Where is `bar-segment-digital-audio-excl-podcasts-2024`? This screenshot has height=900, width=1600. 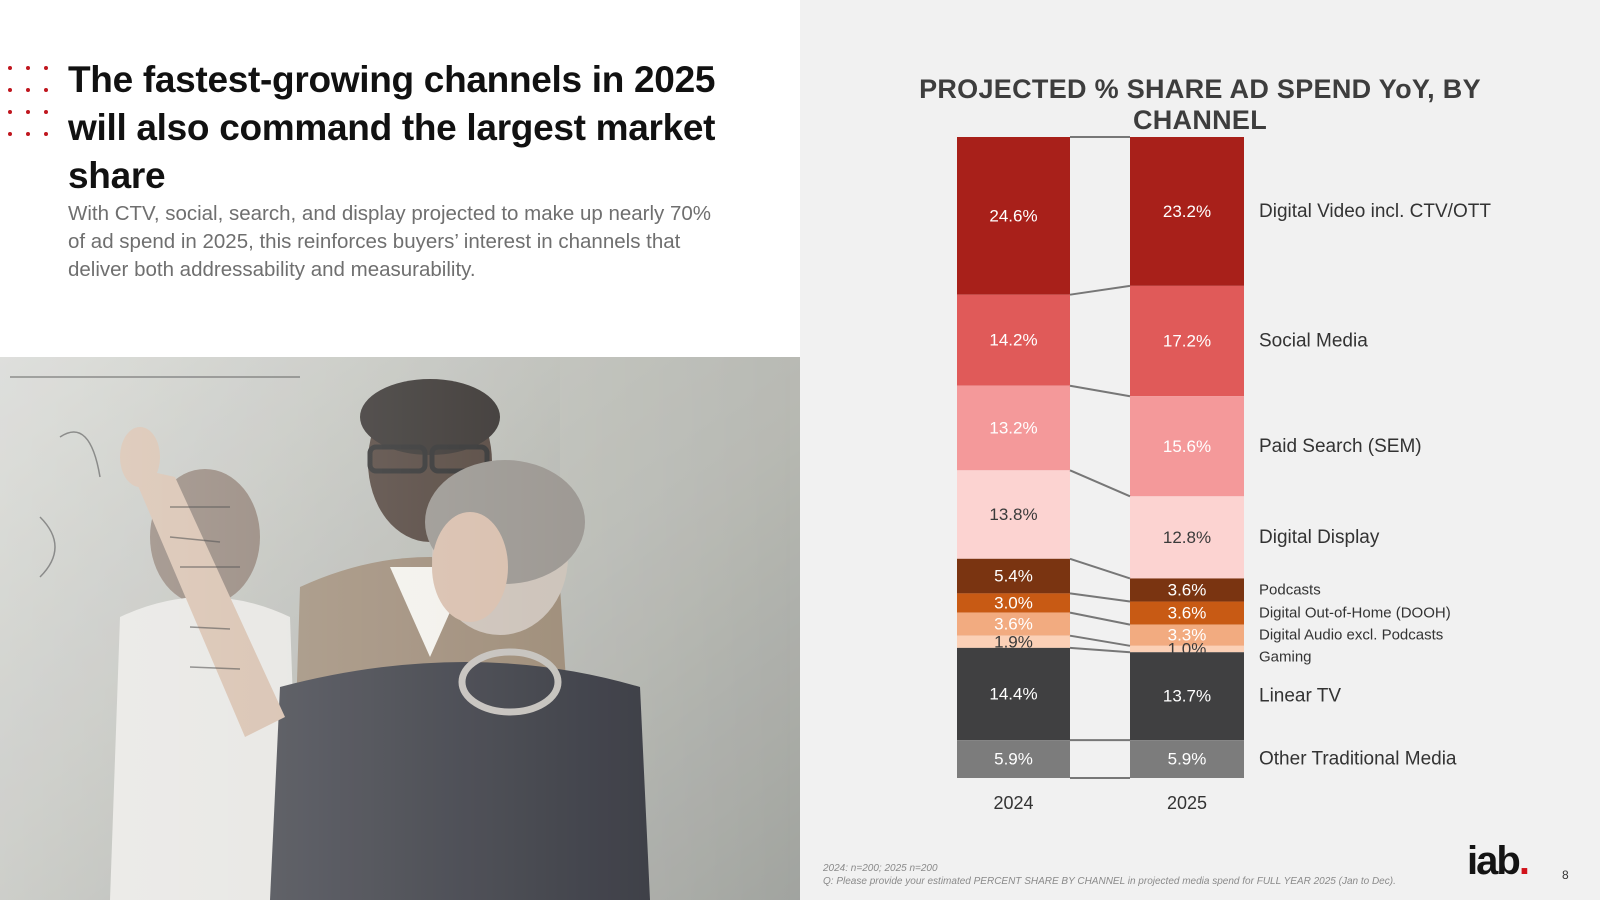 bar-segment-digital-audio-excl-podcasts-2024 is located at coordinates (1013, 624).